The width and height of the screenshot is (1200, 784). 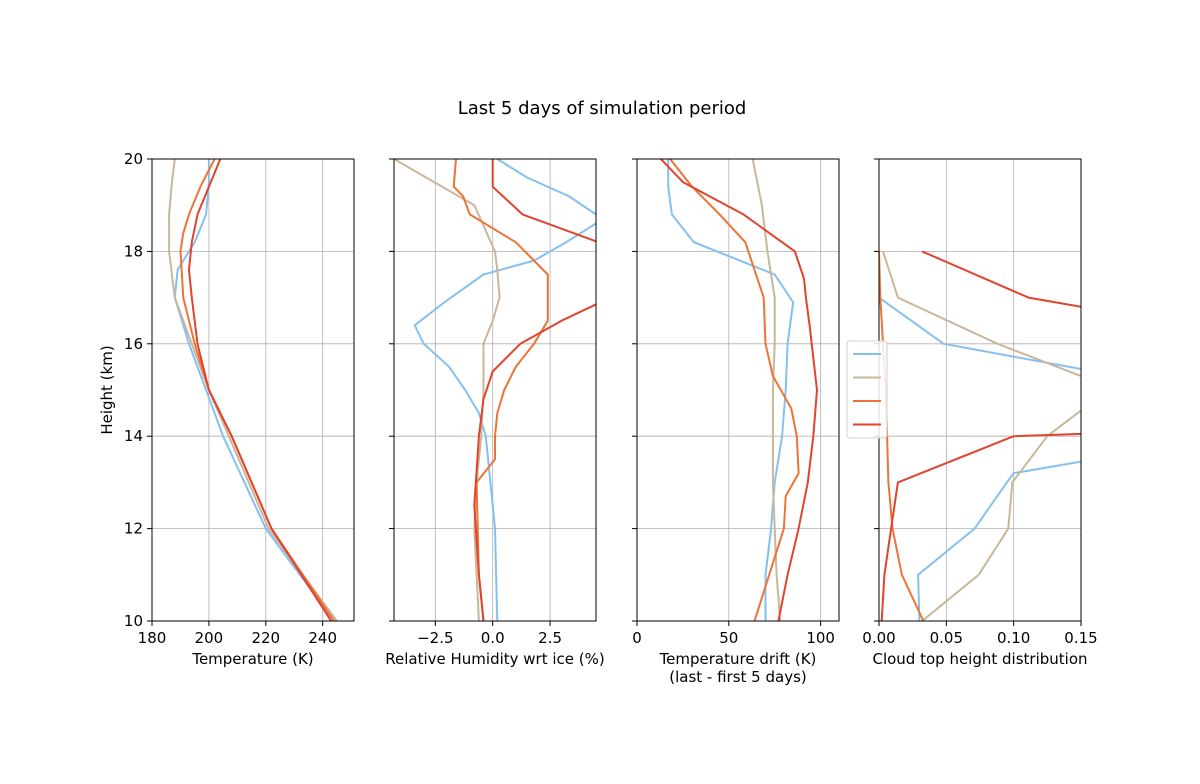 What do you see at coordinates (550, 638) in the screenshot?
I see `x-tick-label: 2.5` at bounding box center [550, 638].